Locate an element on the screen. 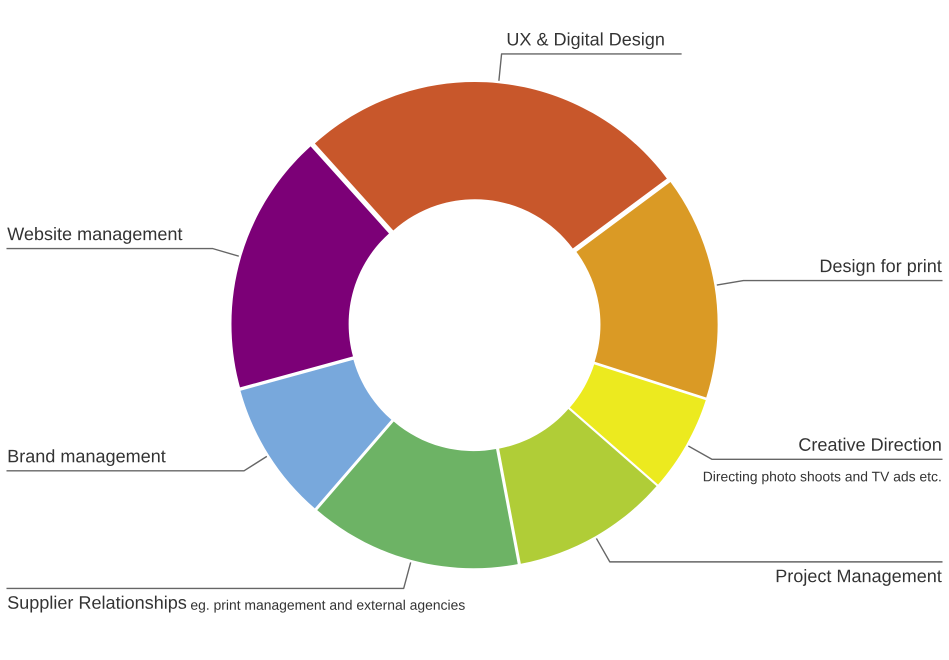  slice-label: Project Management is located at coordinates (859, 577).